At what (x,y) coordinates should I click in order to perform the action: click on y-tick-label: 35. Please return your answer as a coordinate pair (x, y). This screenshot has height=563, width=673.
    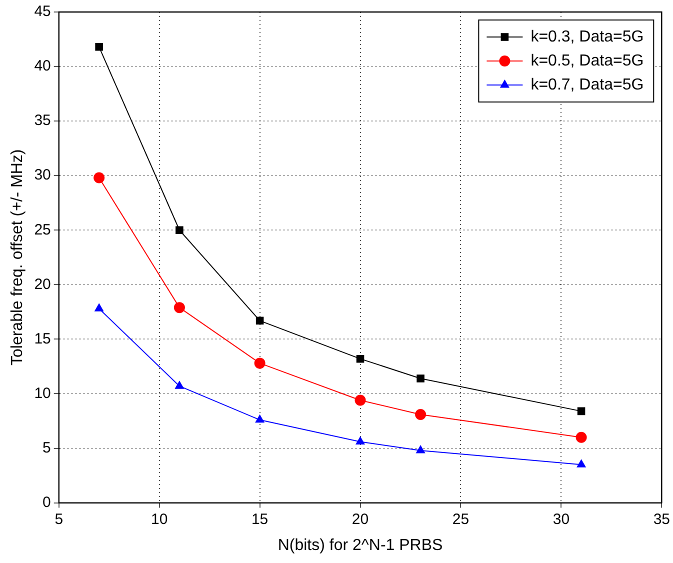
    Looking at the image, I should click on (42, 121).